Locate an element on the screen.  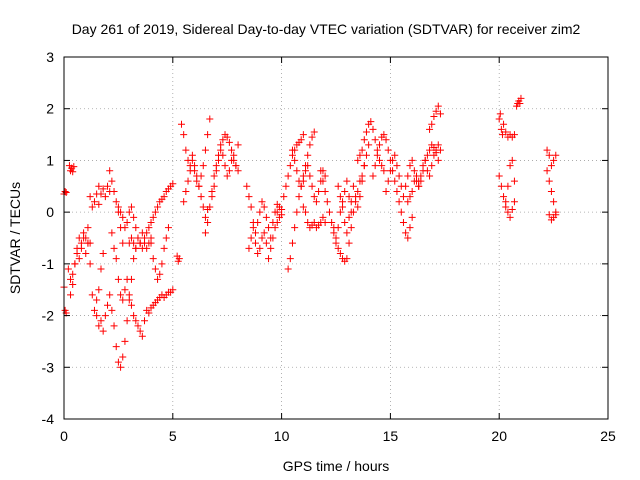
series-sat-x is located at coordinates (263, 240).